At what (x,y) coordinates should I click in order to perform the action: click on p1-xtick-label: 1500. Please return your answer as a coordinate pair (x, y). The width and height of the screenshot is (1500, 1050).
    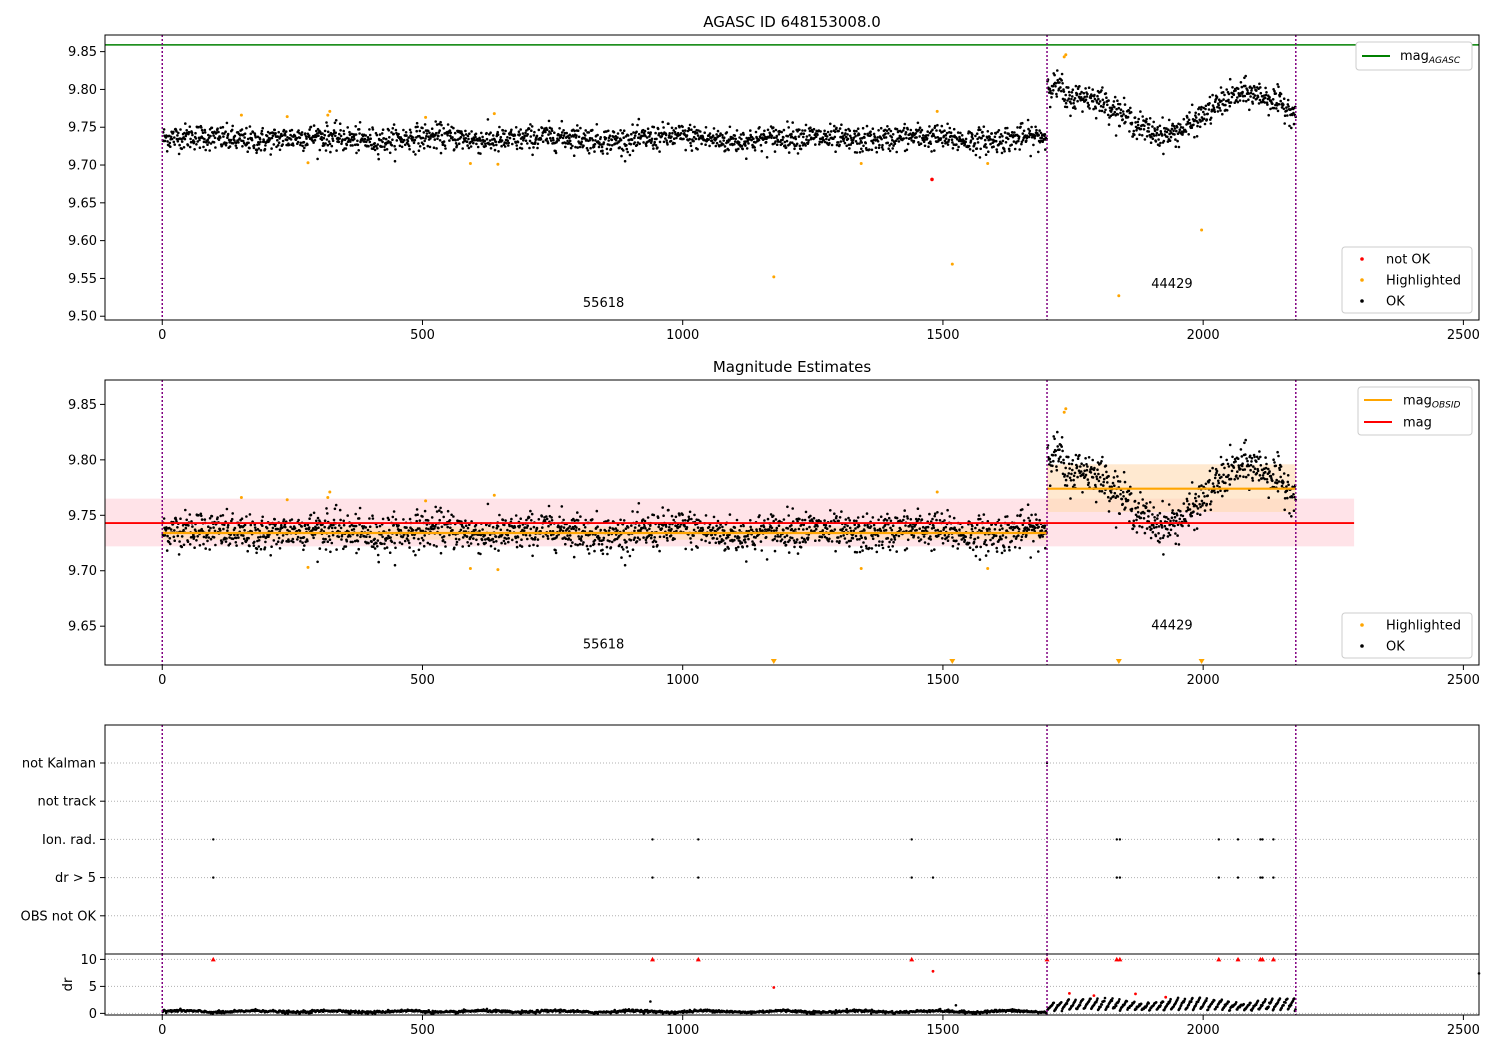
    Looking at the image, I should click on (942, 335).